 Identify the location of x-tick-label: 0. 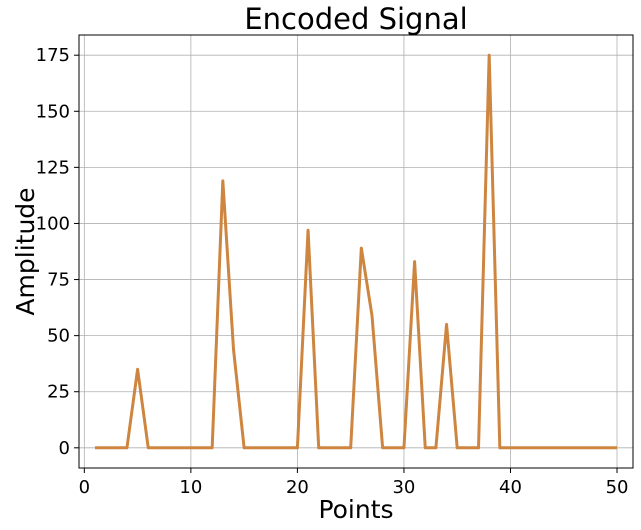
(84, 487).